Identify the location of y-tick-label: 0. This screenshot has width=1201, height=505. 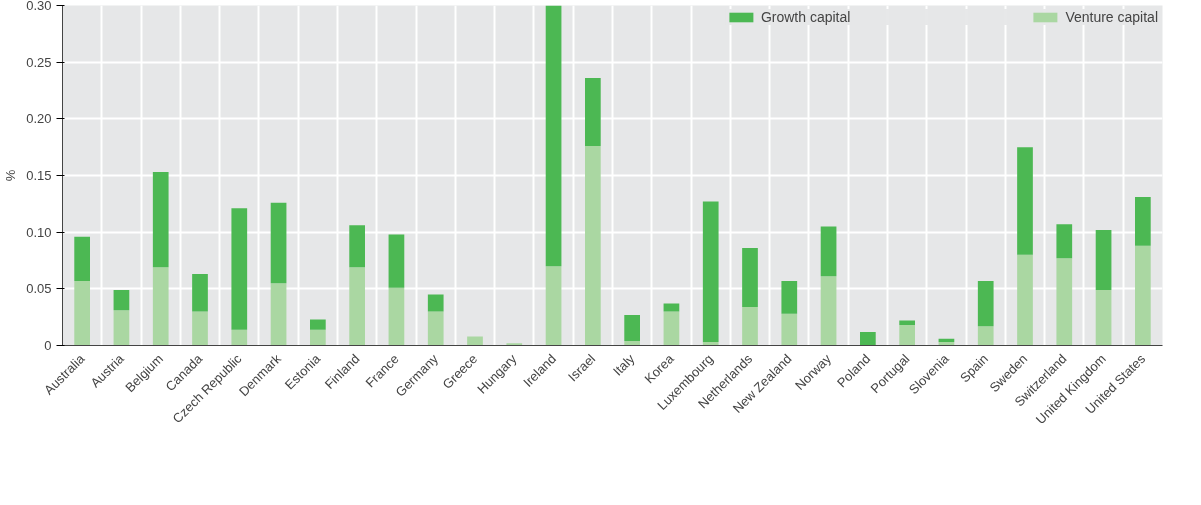
(48, 345).